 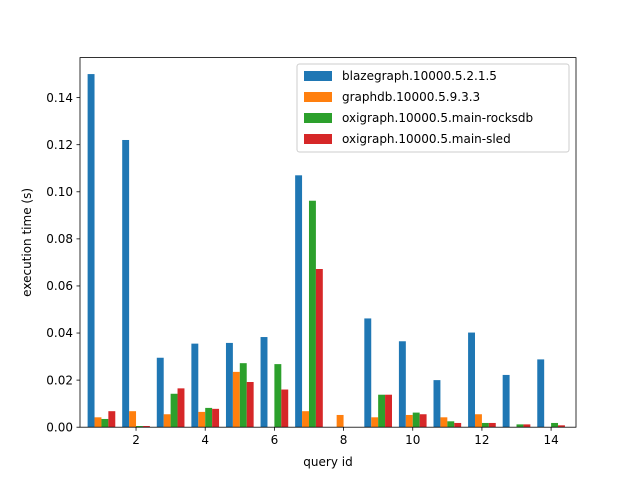 I want to click on y-tick-label: 0.04, so click(x=59, y=333).